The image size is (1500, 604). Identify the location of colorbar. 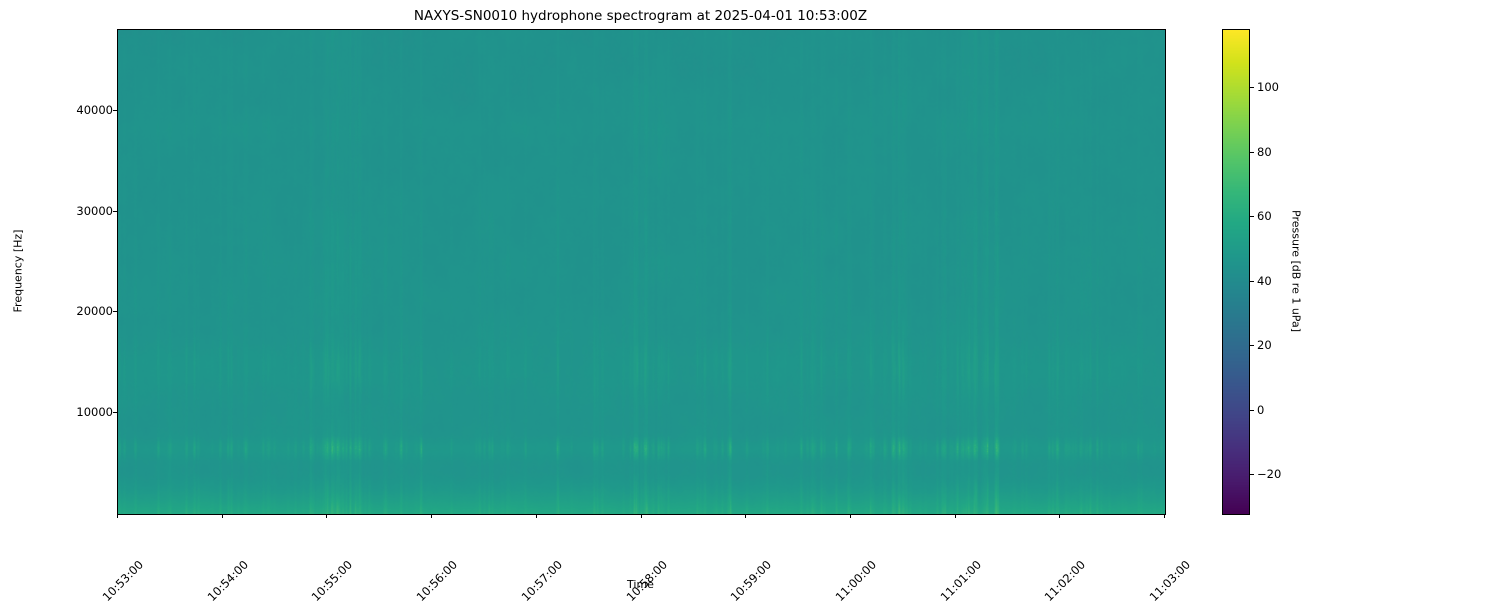
(1236, 272).